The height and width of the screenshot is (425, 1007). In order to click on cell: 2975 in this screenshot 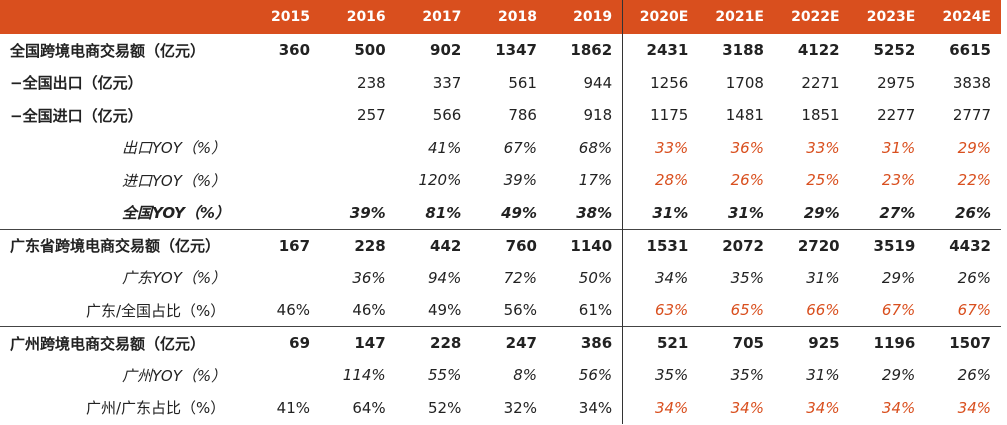, I will do `click(896, 82)`.